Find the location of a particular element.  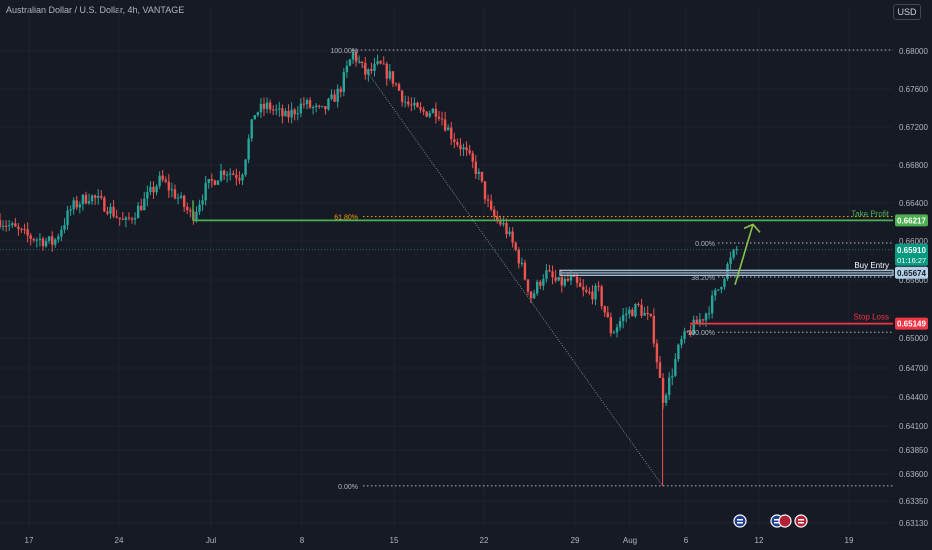

au-flag-icon-circle is located at coordinates (740, 521).